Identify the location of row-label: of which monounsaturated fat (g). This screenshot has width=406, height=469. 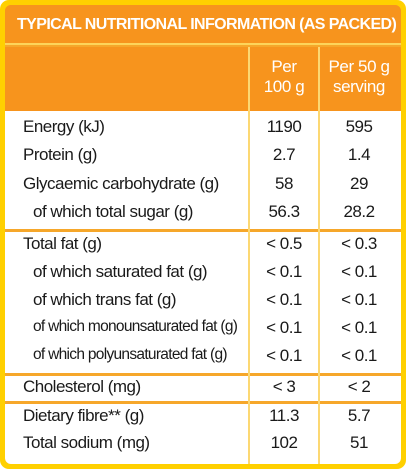
(135, 326).